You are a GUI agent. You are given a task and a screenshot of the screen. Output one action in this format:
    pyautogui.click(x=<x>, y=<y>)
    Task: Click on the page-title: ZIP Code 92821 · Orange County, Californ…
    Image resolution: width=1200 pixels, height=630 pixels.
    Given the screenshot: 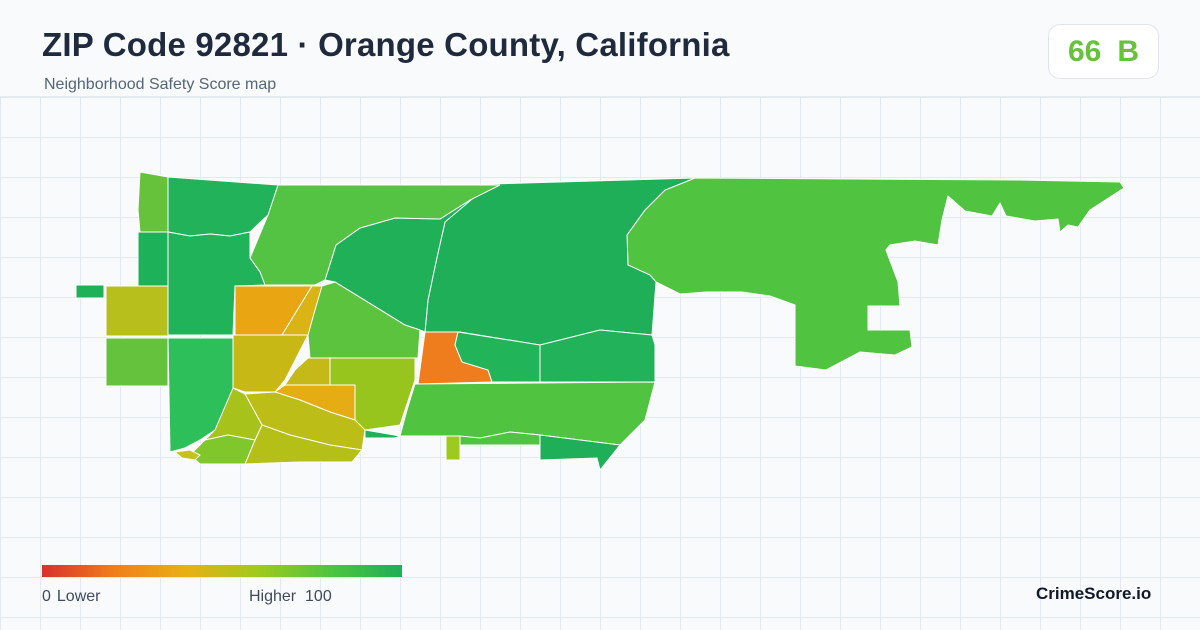 What is the action you would take?
    pyautogui.click(x=386, y=44)
    